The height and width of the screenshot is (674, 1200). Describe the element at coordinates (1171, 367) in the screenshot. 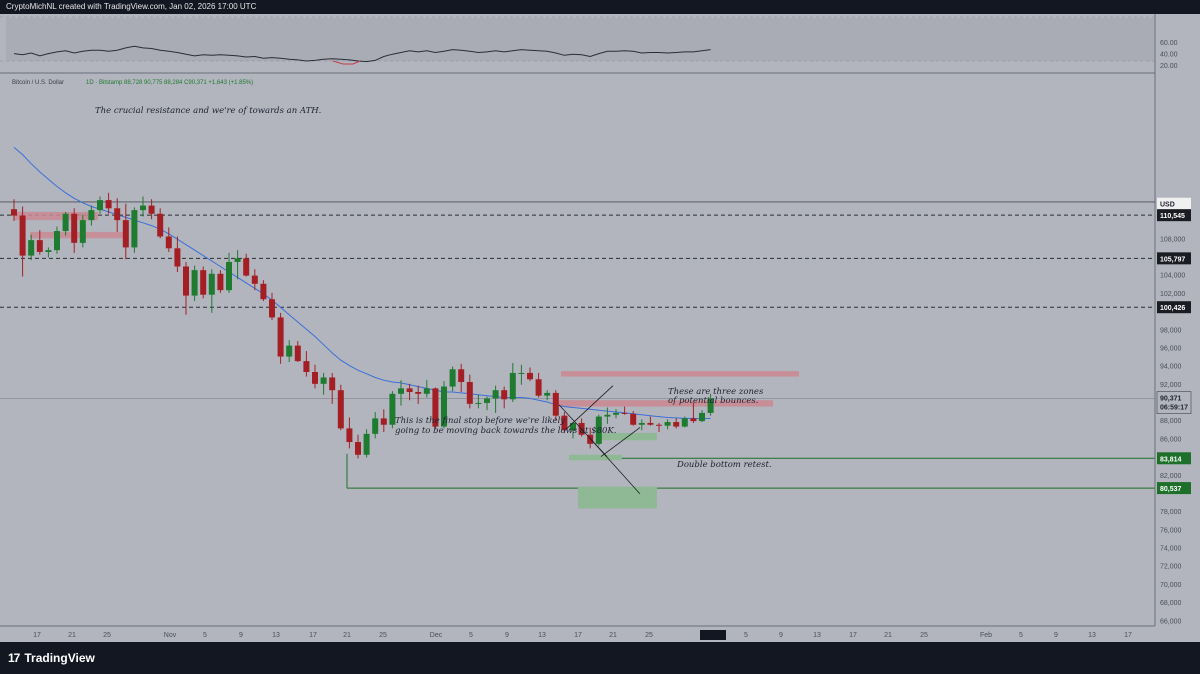

I see `price-tick: 94,000` at that location.